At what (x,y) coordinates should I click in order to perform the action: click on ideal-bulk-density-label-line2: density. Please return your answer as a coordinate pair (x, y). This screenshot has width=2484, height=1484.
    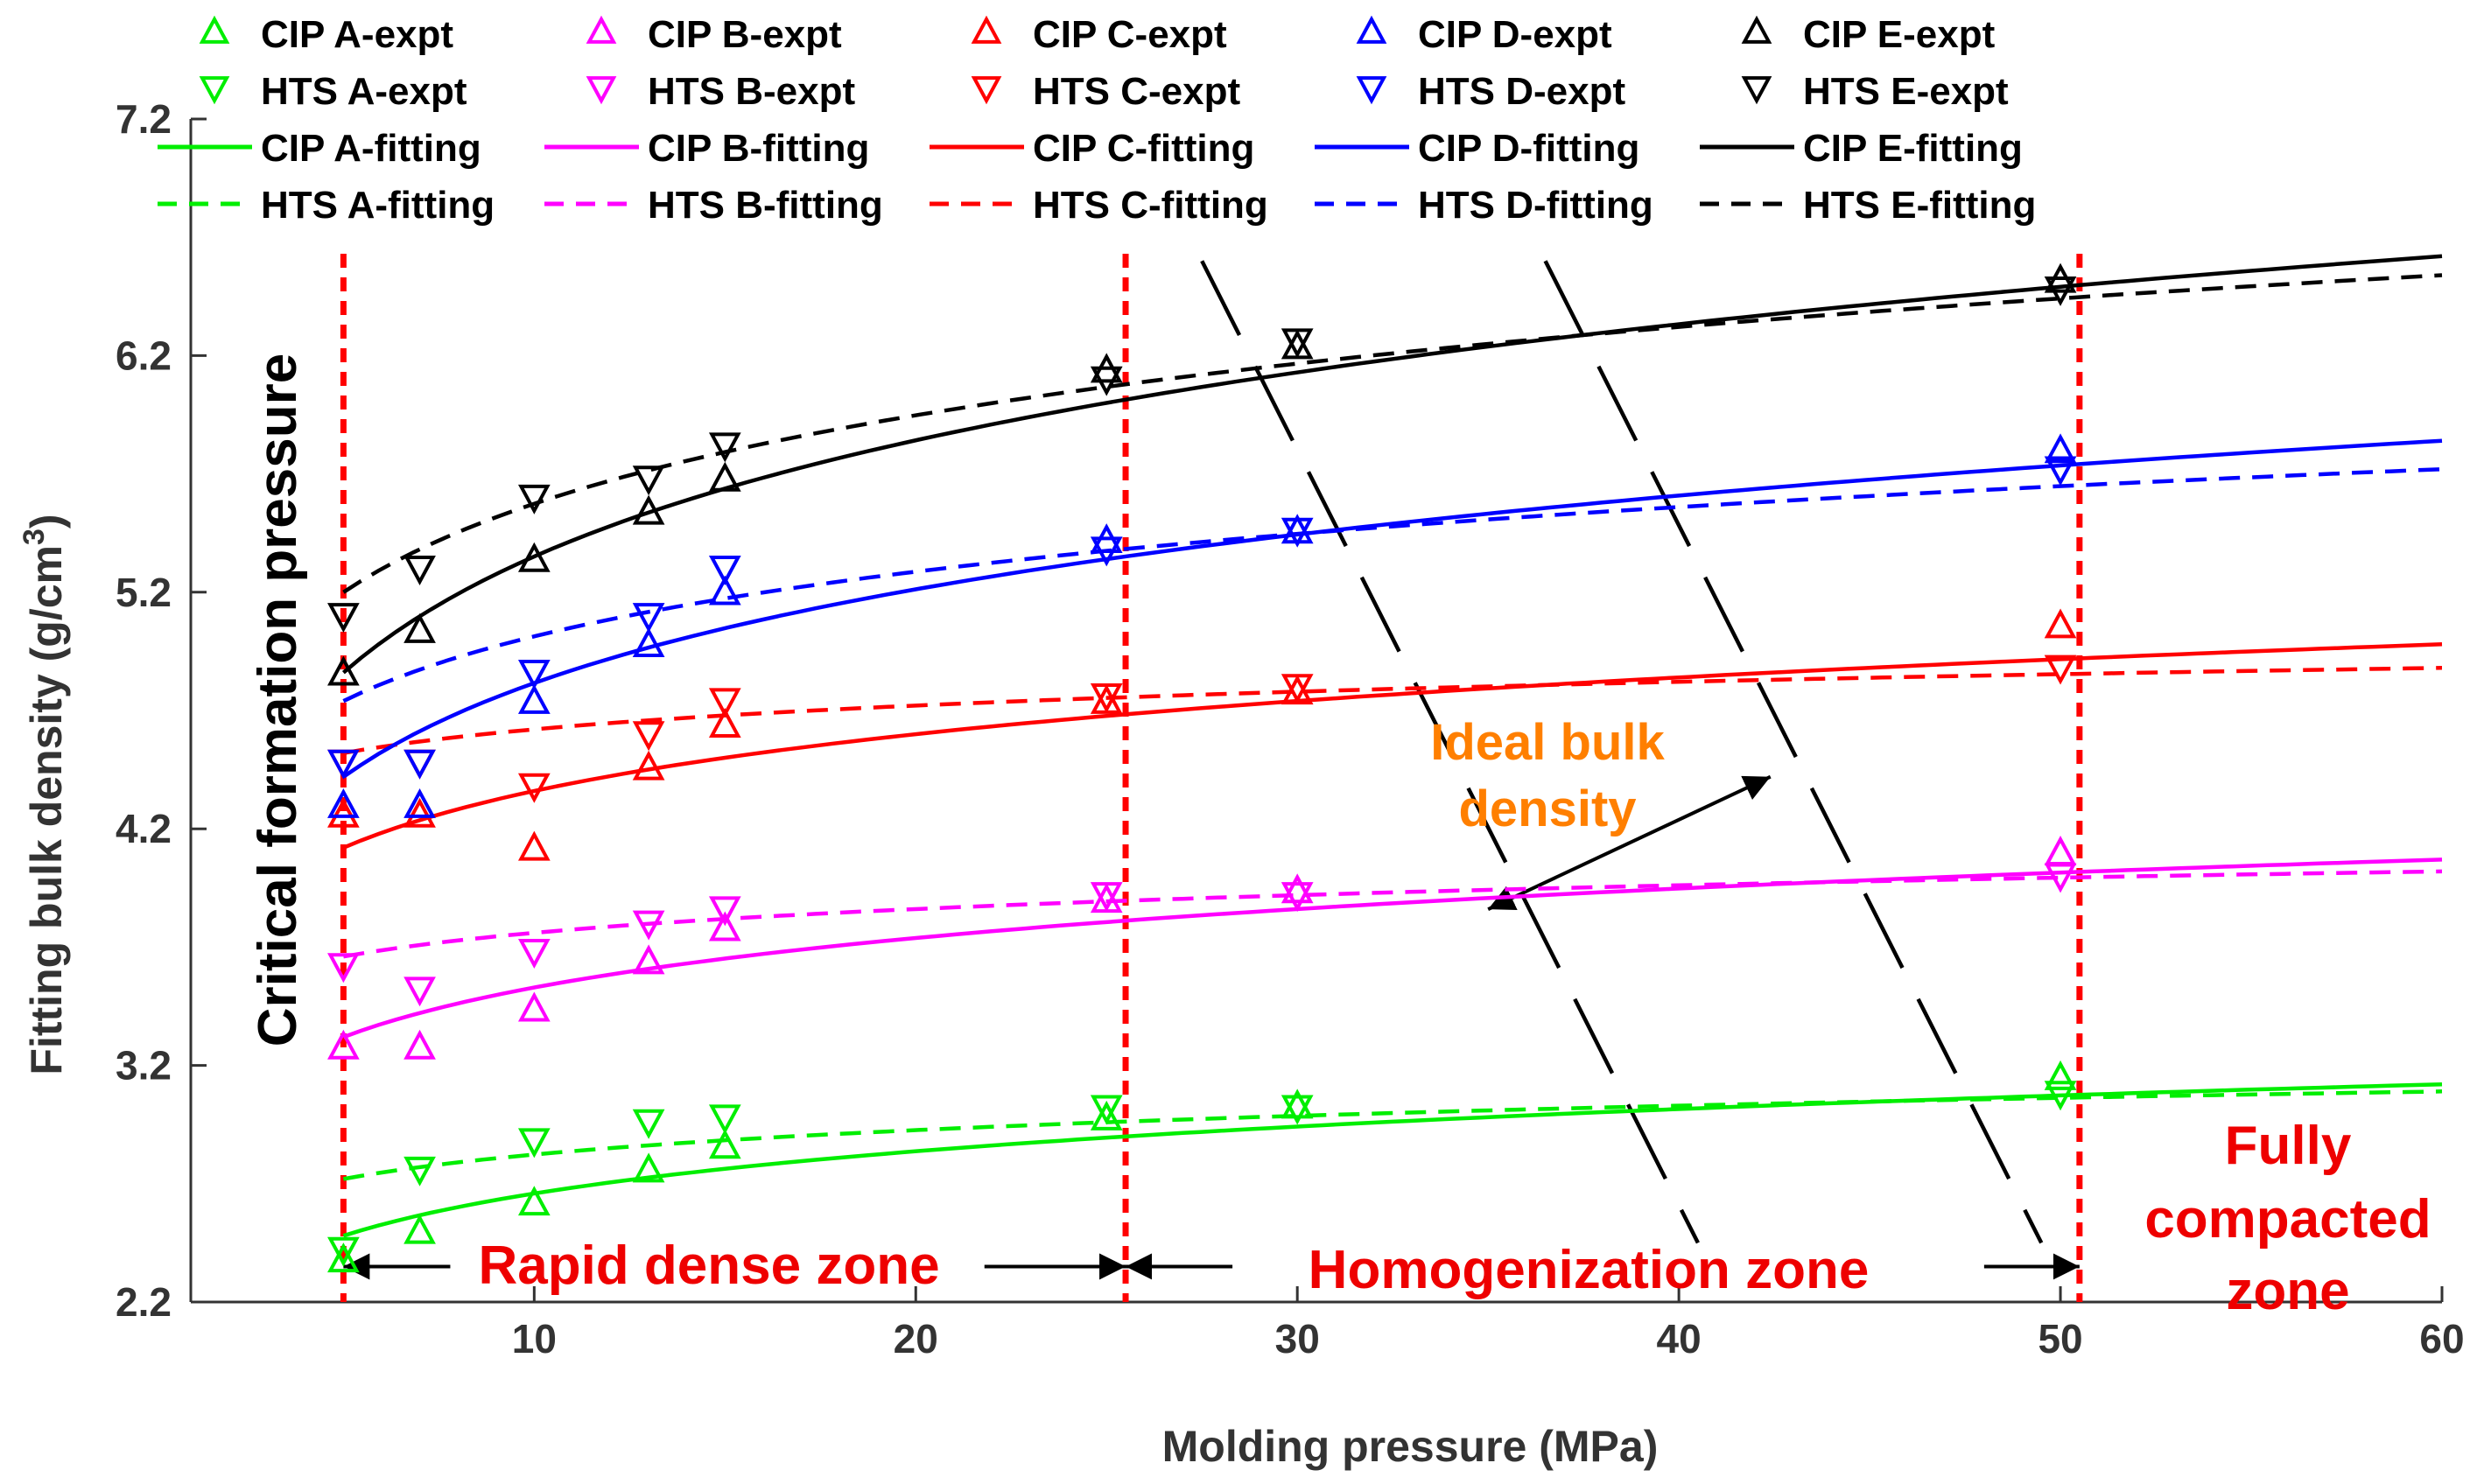
    Looking at the image, I should click on (1547, 808).